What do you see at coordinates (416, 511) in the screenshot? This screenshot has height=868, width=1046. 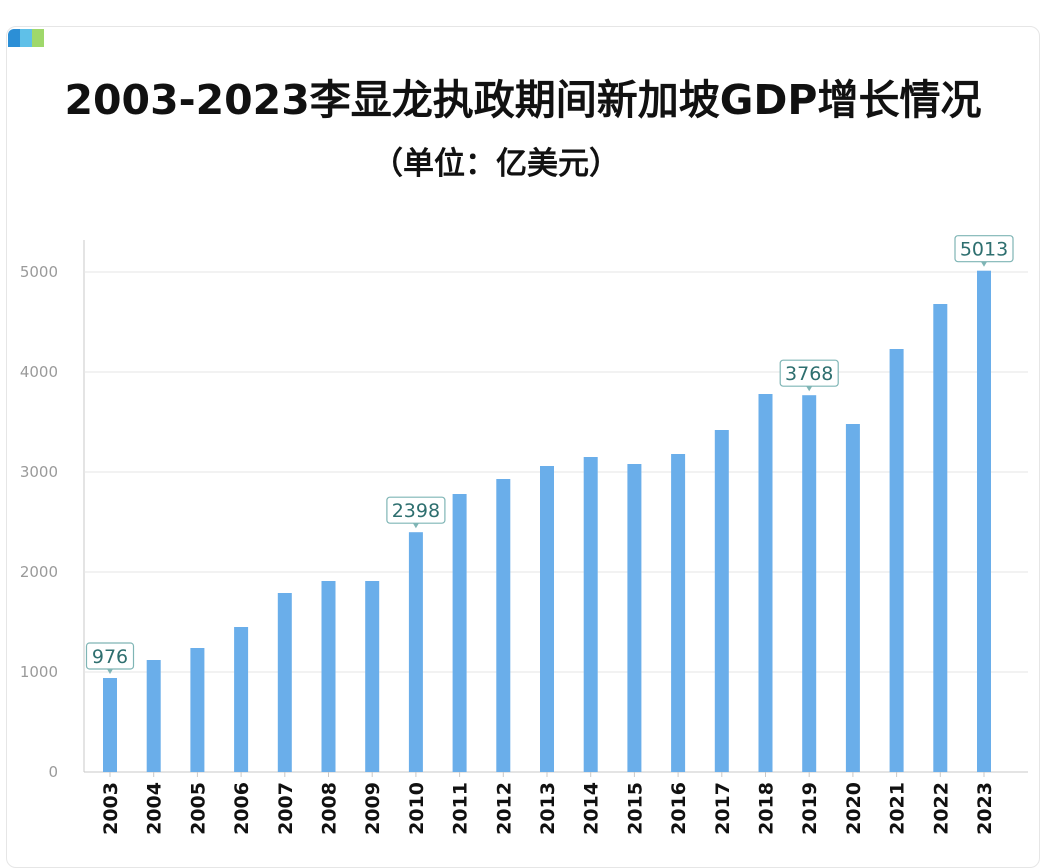 I see `data-label: 2398` at bounding box center [416, 511].